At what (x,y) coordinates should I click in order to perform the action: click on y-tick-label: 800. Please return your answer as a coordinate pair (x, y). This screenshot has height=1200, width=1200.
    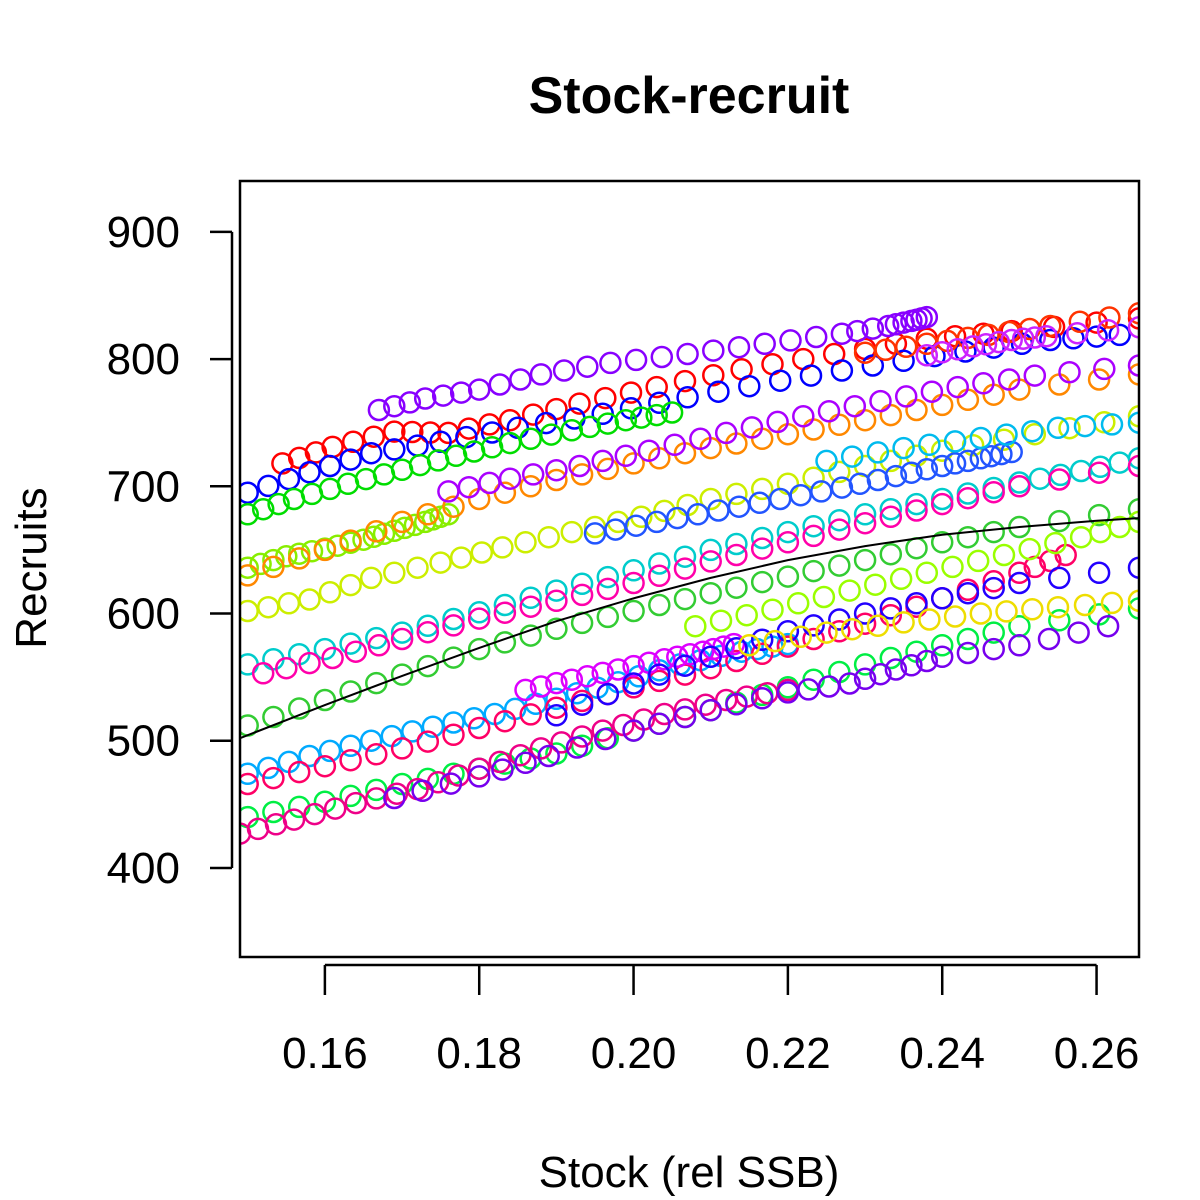
    Looking at the image, I should click on (143, 359).